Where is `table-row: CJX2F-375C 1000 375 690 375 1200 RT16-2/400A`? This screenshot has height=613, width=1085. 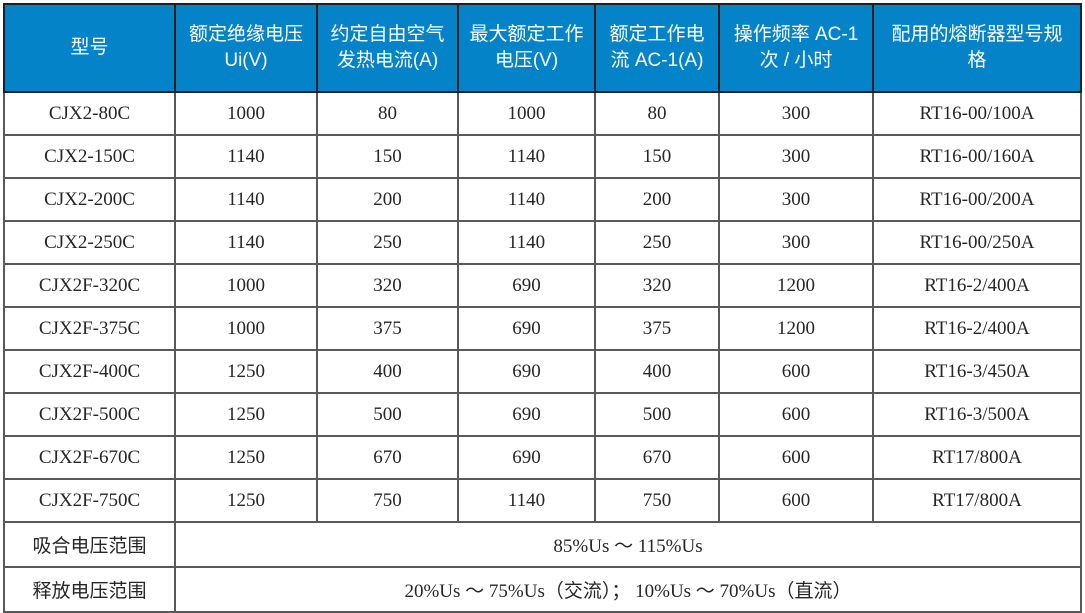 table-row: CJX2F-375C 1000 375 690 375 1200 RT16-2/400A is located at coordinates (542, 328).